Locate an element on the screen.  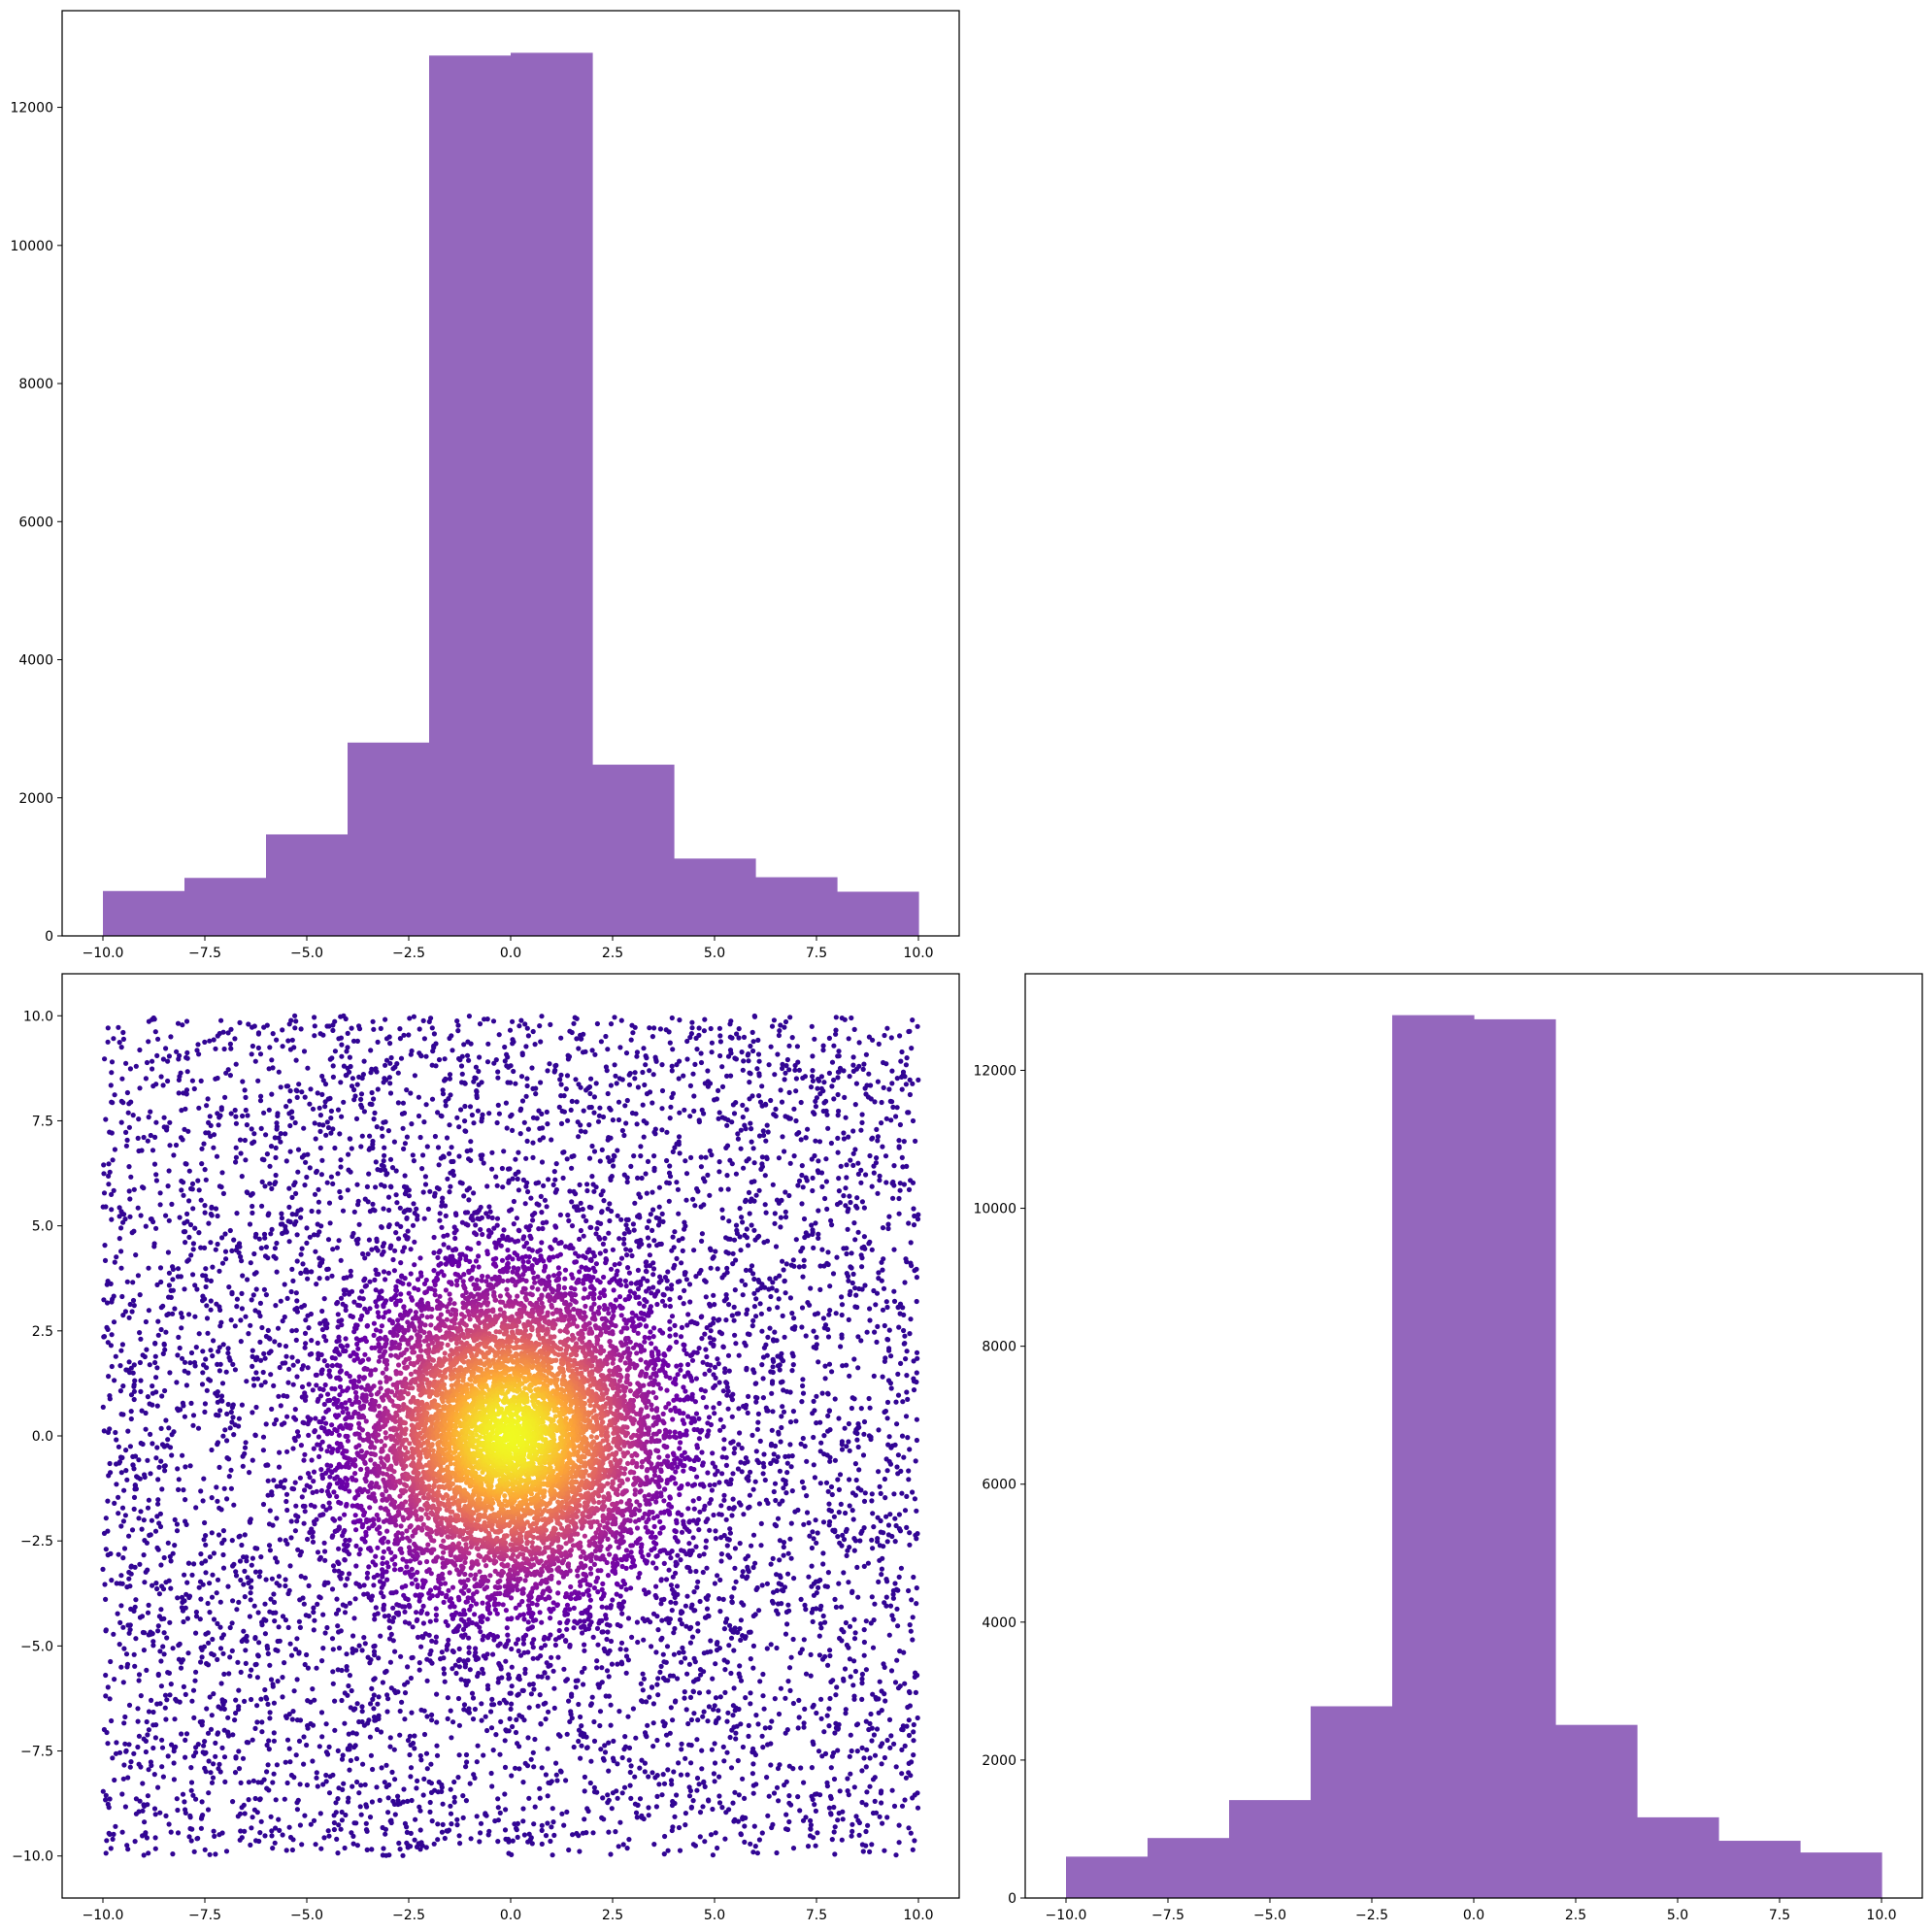
histogram-bar is located at coordinates (633, 850).